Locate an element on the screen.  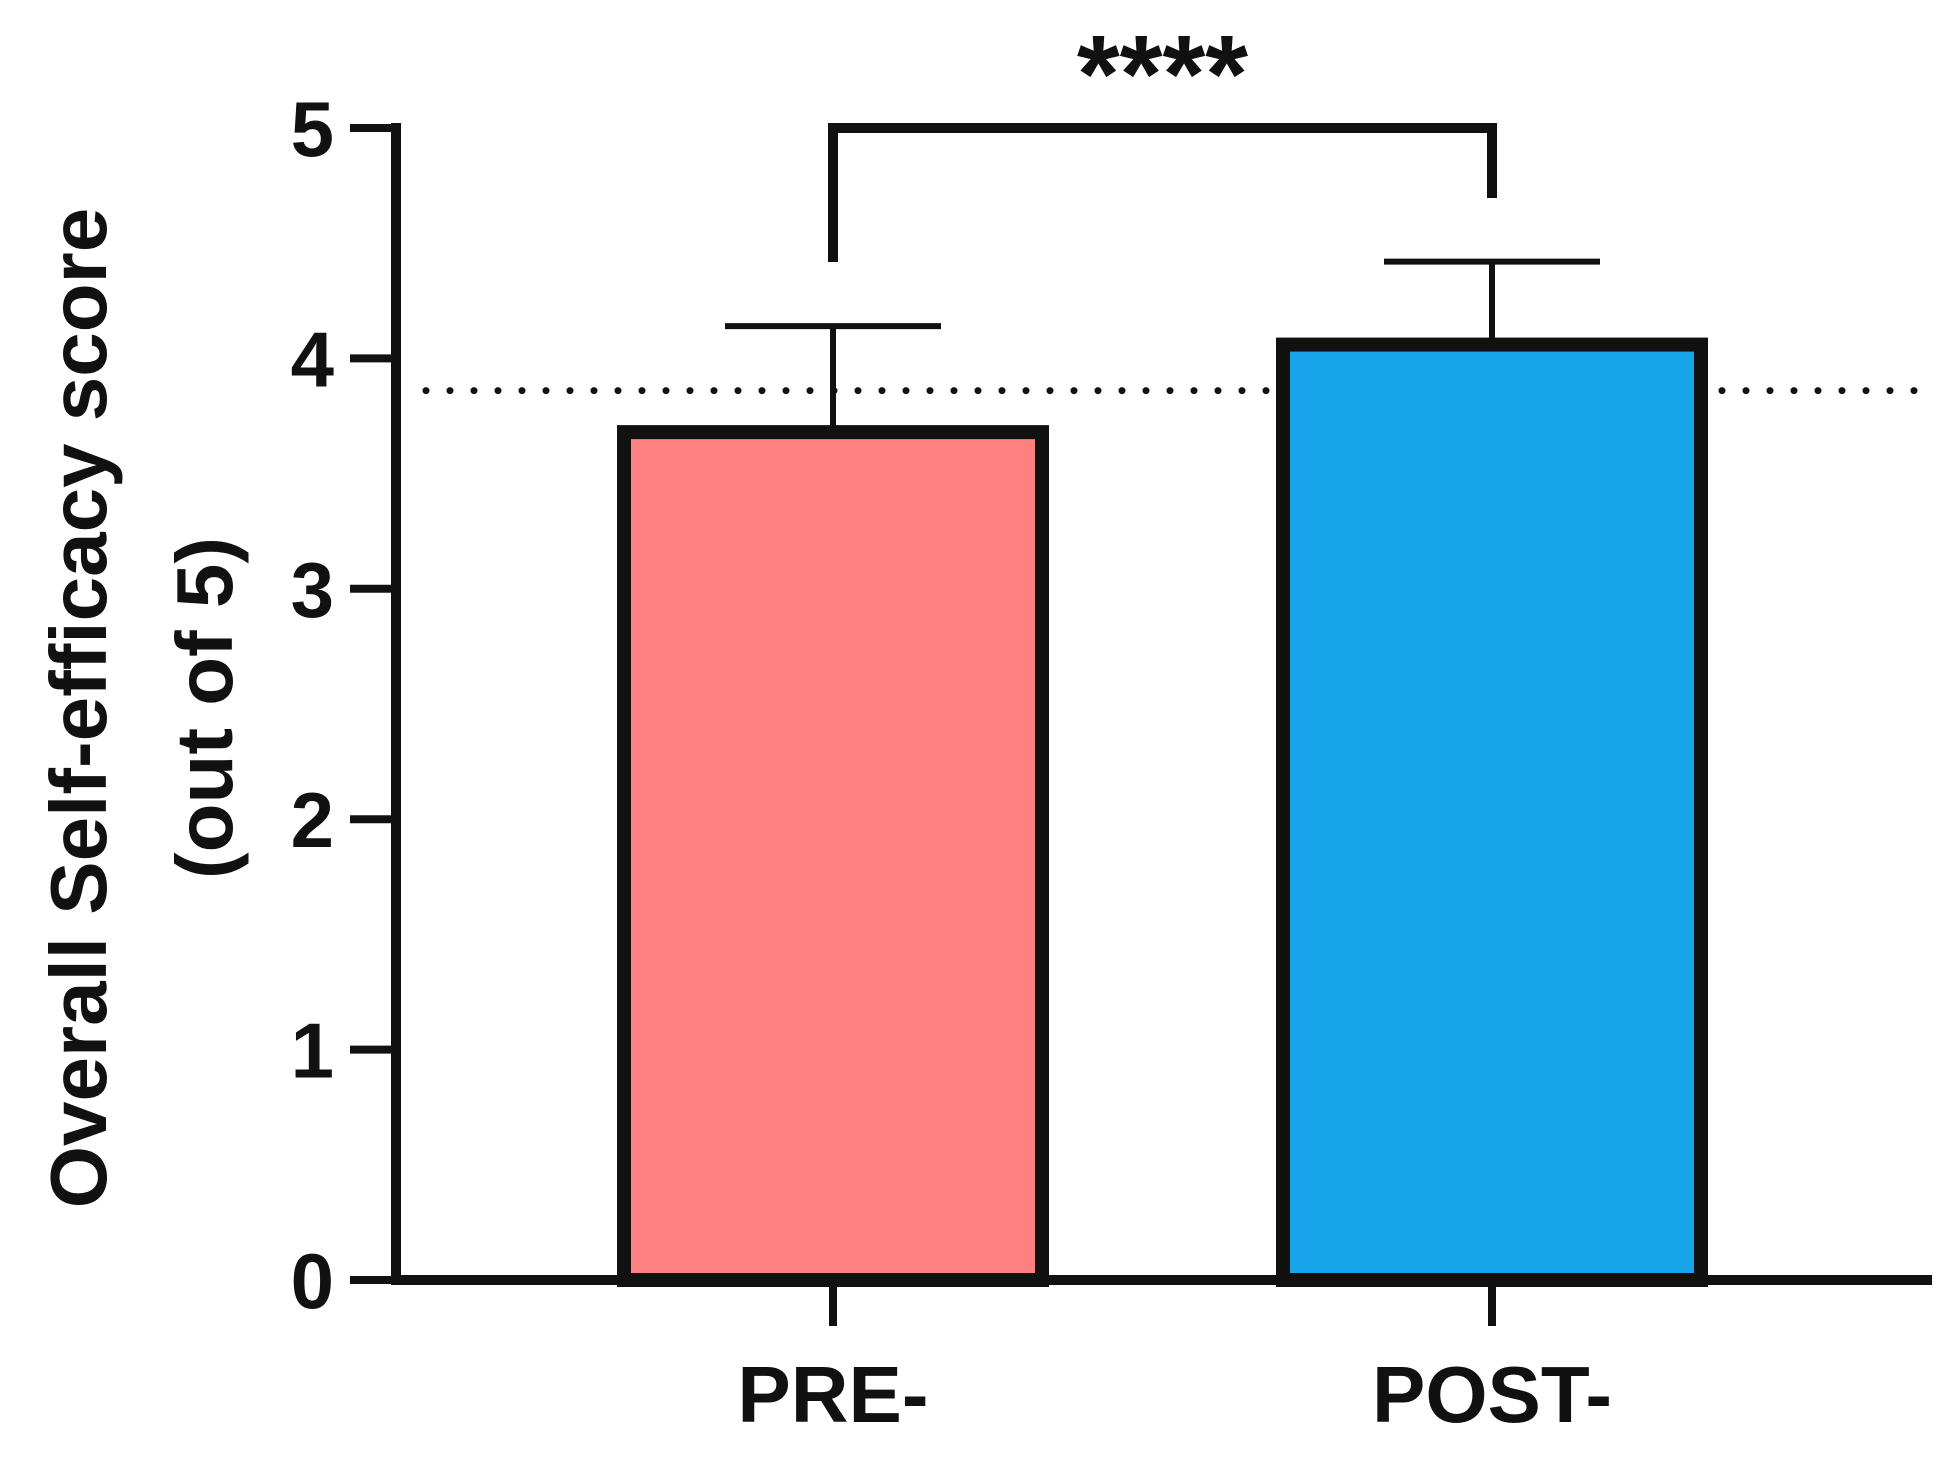
y-tick-label: 2 is located at coordinates (312, 820).